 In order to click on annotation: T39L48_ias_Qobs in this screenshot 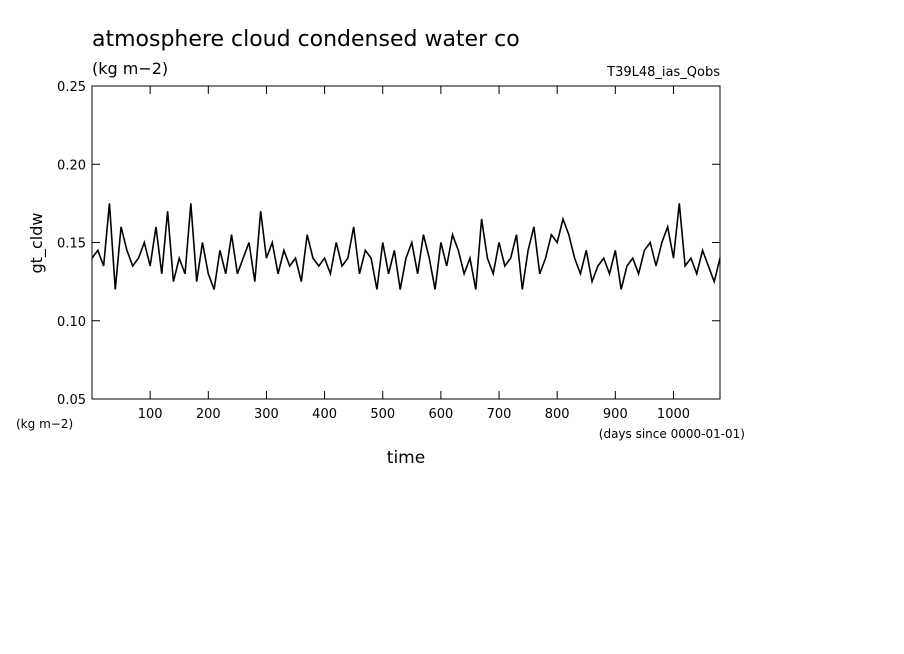, I will do `click(663, 72)`.